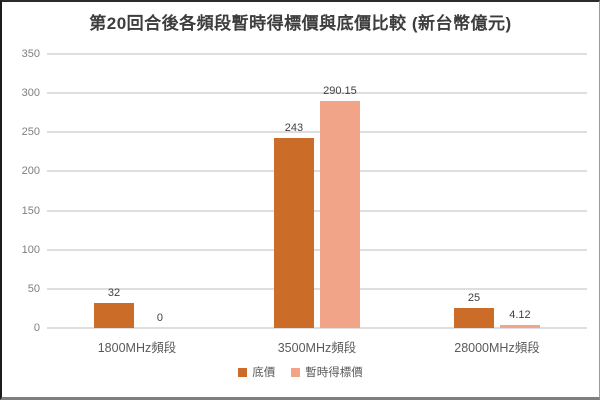 The height and width of the screenshot is (400, 600). I want to click on category-label: 1800MHz頻段, so click(137, 348).